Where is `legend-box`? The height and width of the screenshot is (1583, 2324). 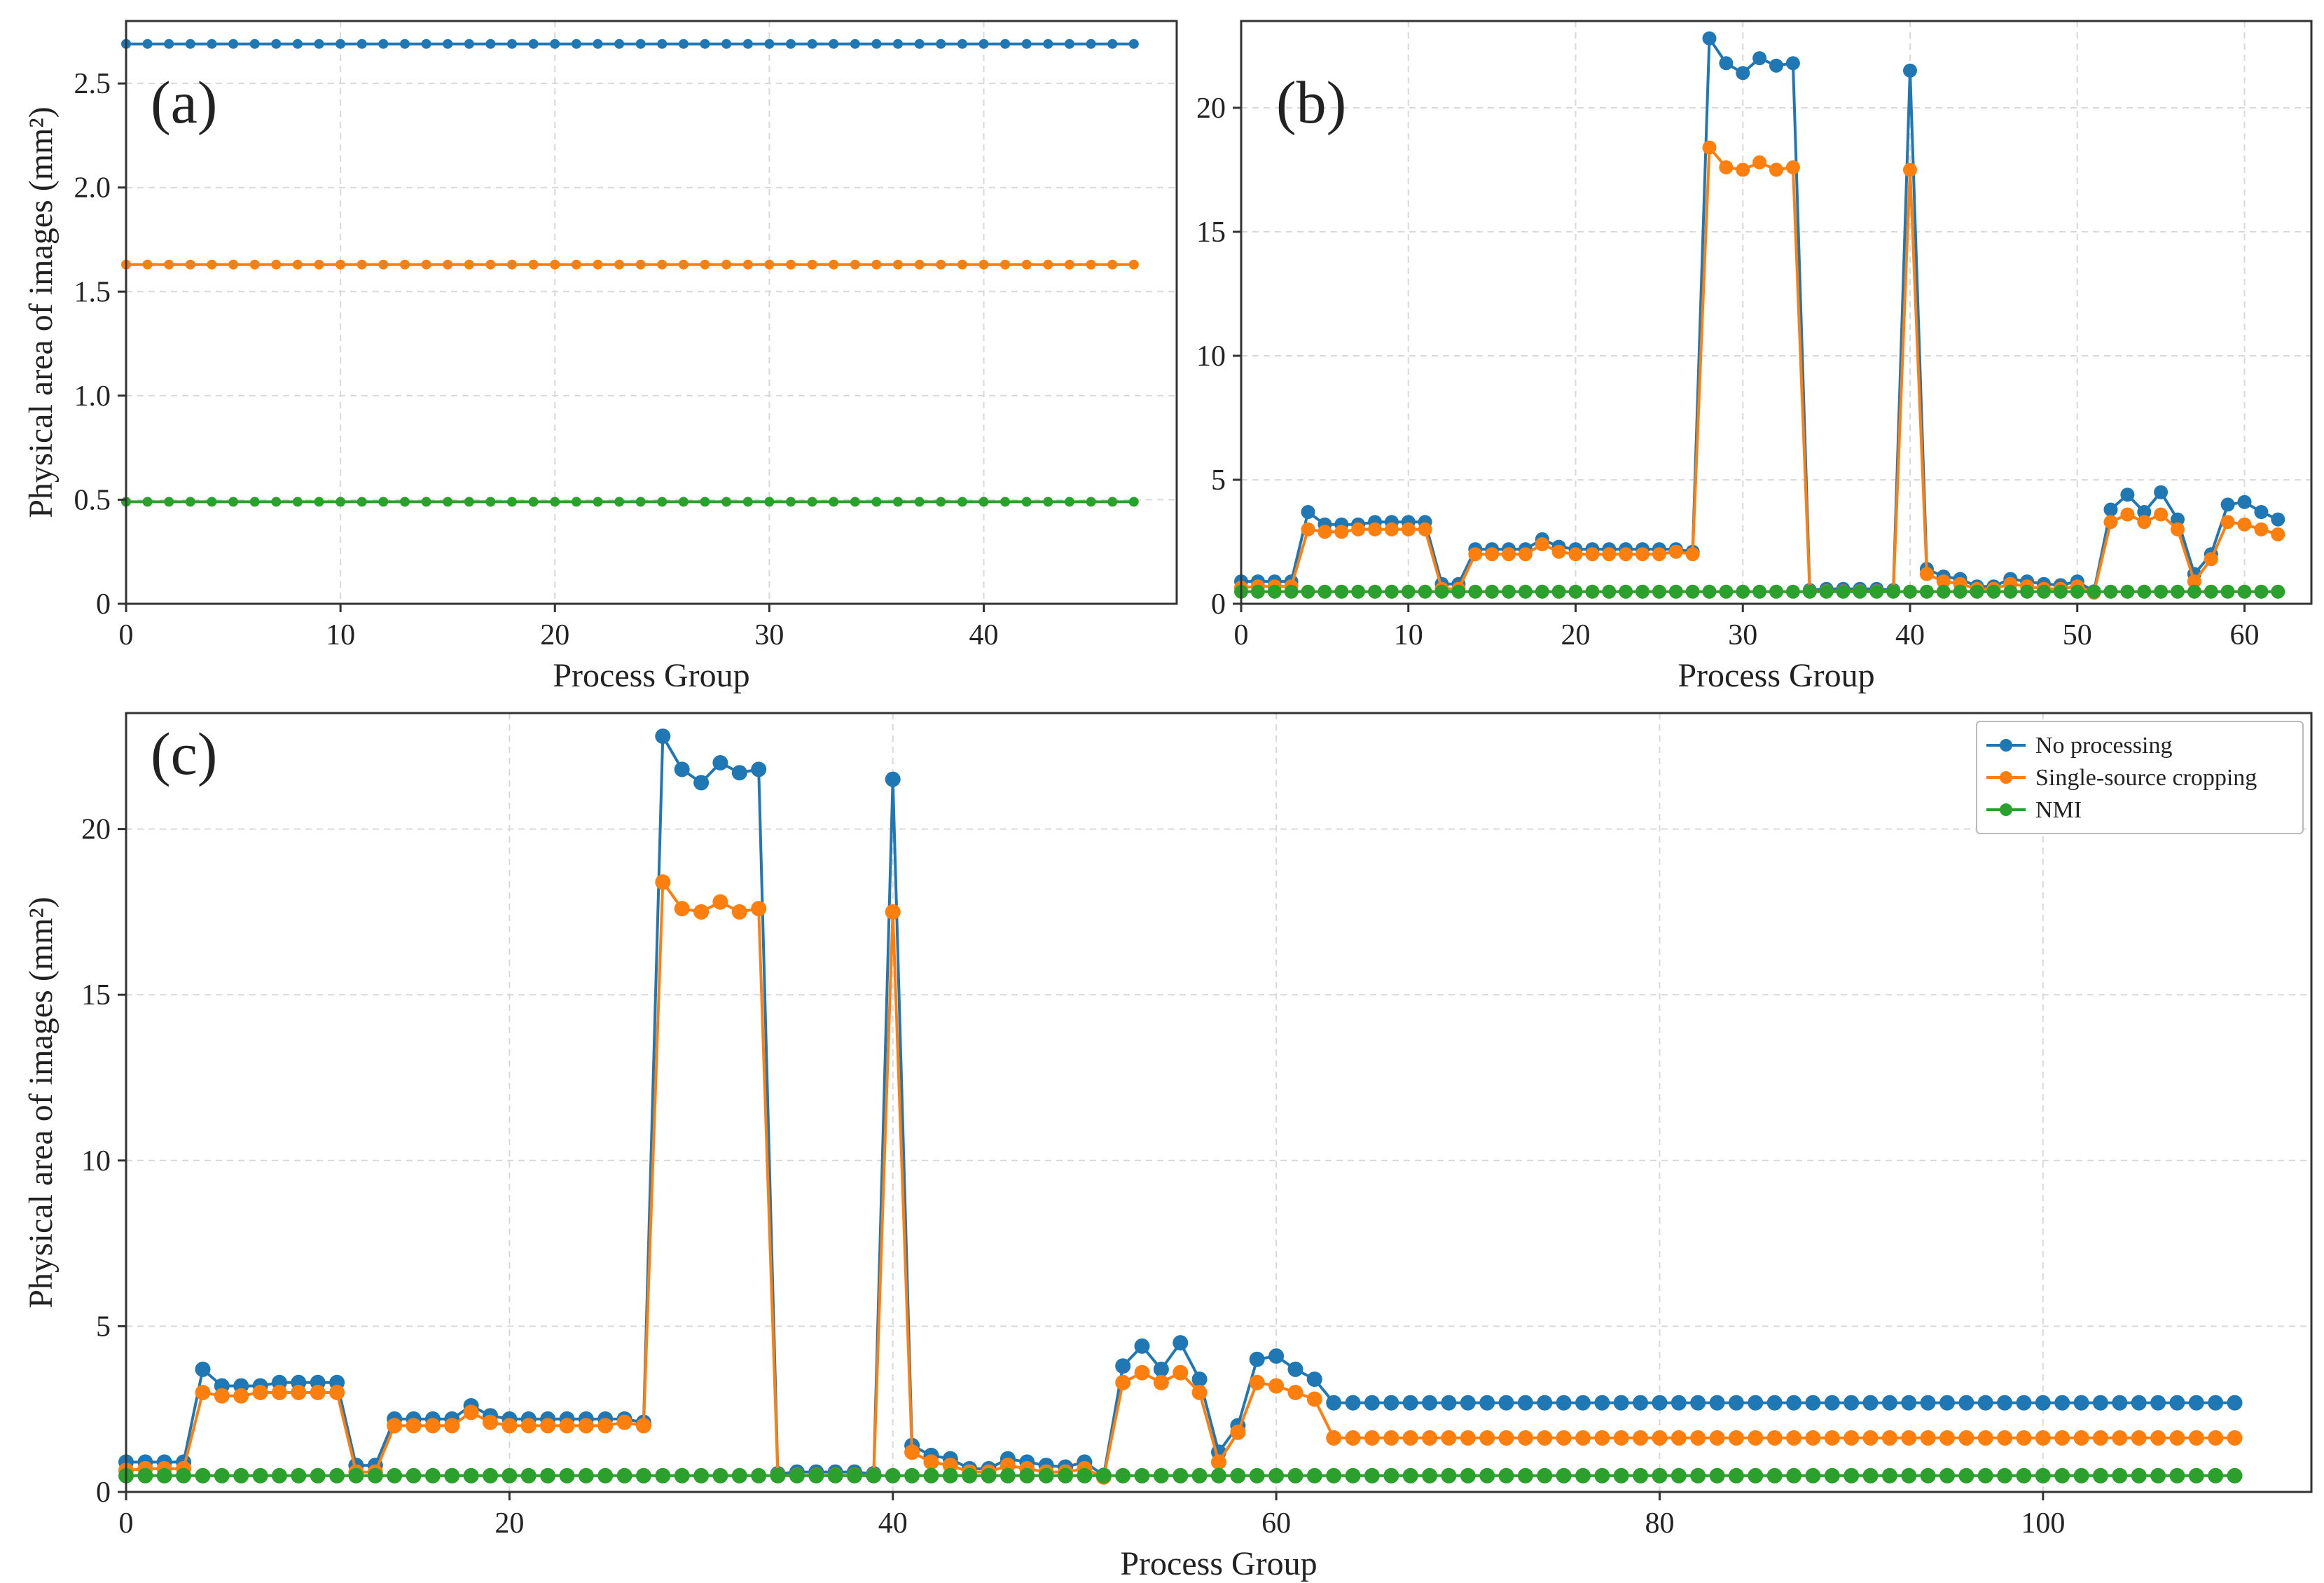 legend-box is located at coordinates (2140, 777).